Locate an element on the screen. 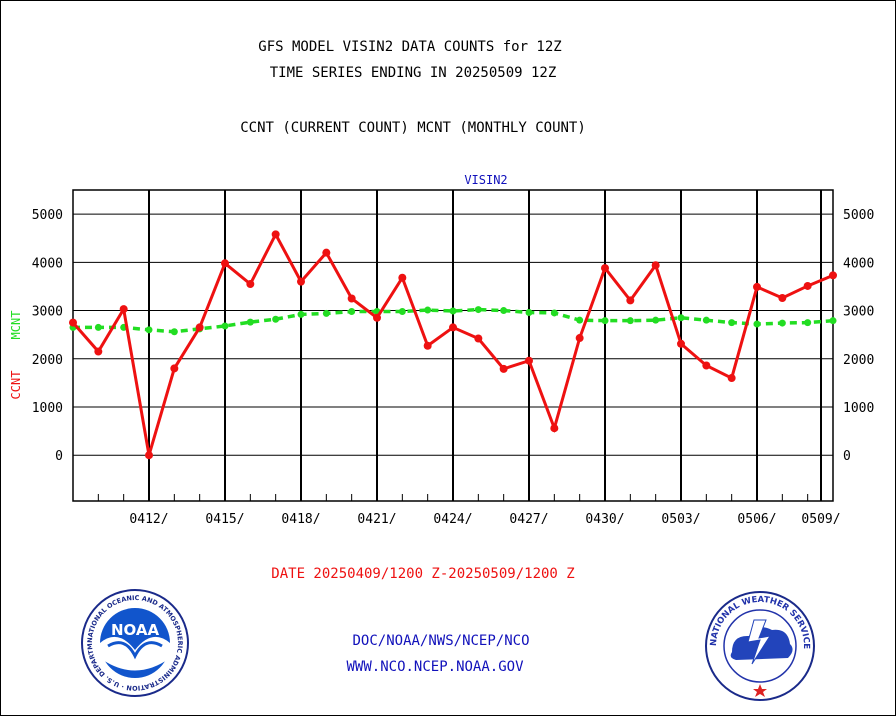 The height and width of the screenshot is (716, 896). website-label: WWW.NCO.NCEP.NOAA.GOV is located at coordinates (435, 667).